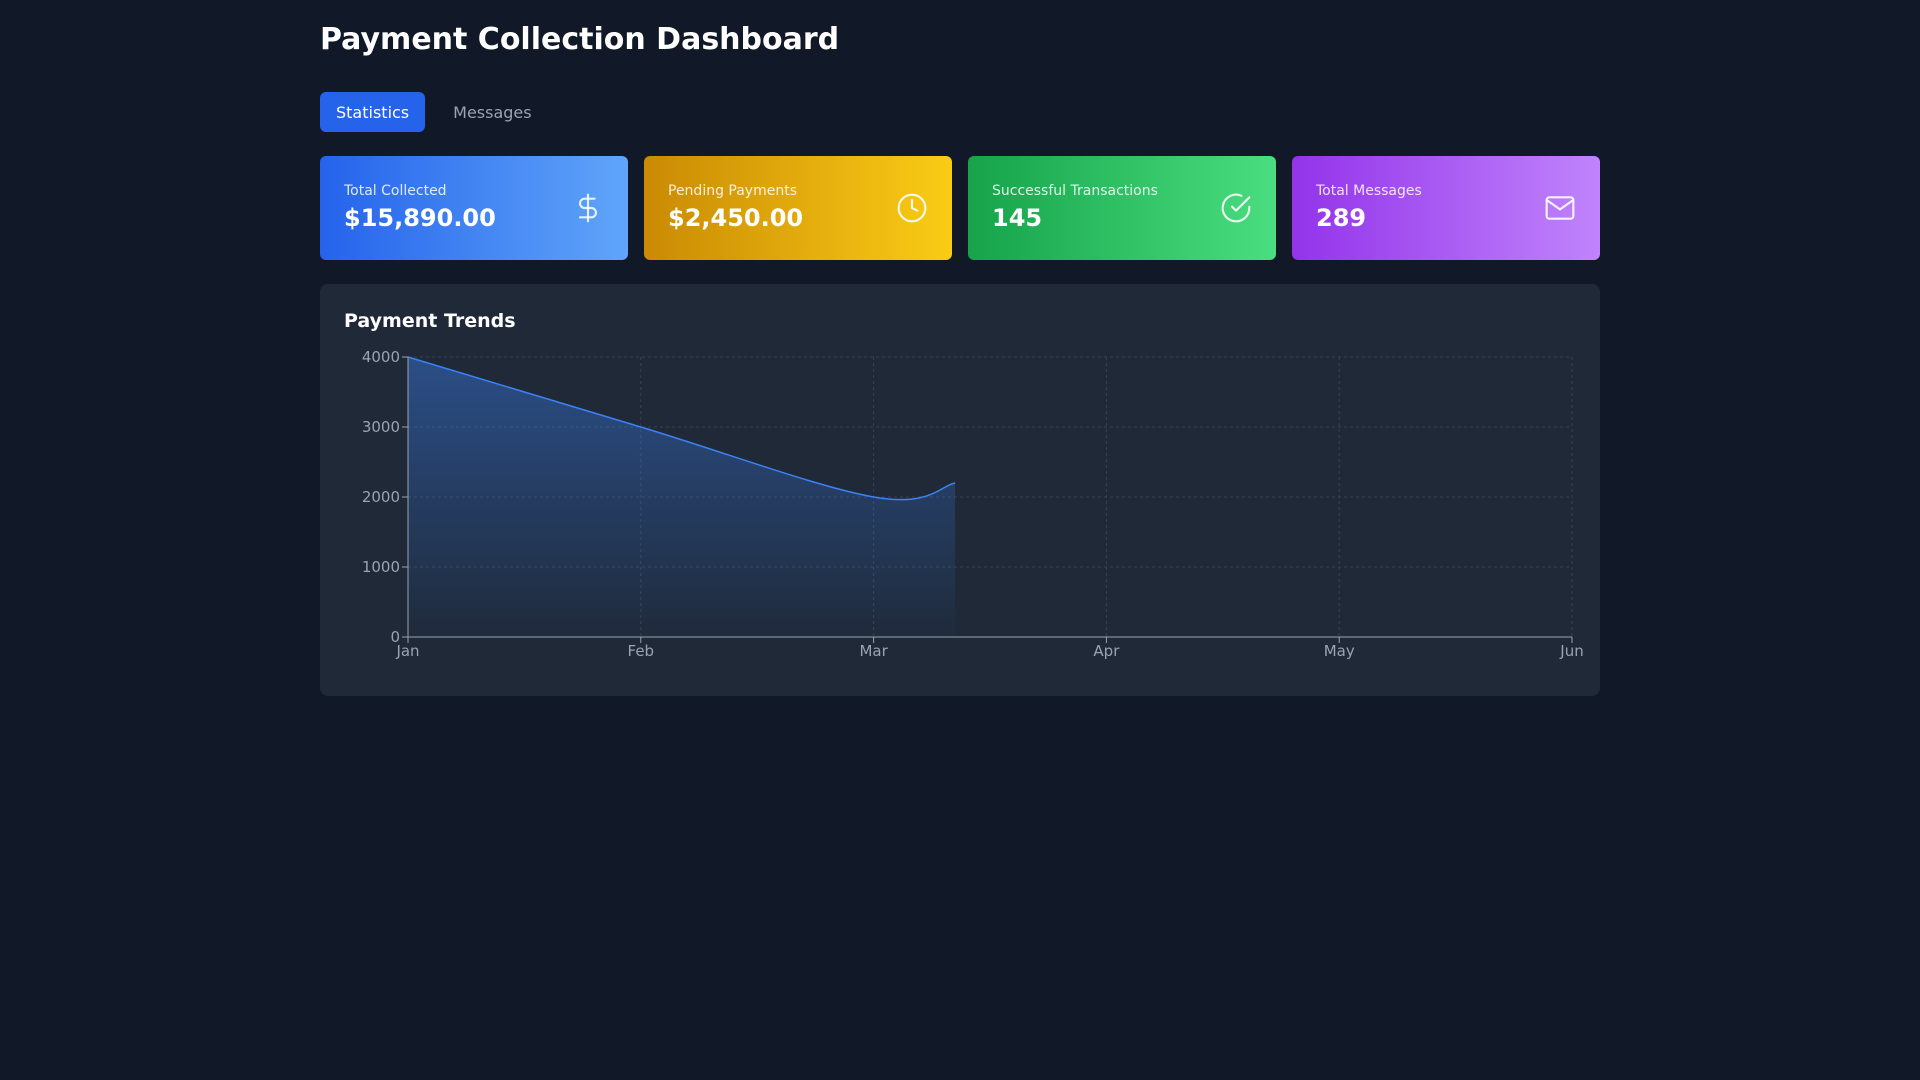  Describe the element at coordinates (1446, 208) in the screenshot. I see `card-total-messages: Total Messages 289` at that location.